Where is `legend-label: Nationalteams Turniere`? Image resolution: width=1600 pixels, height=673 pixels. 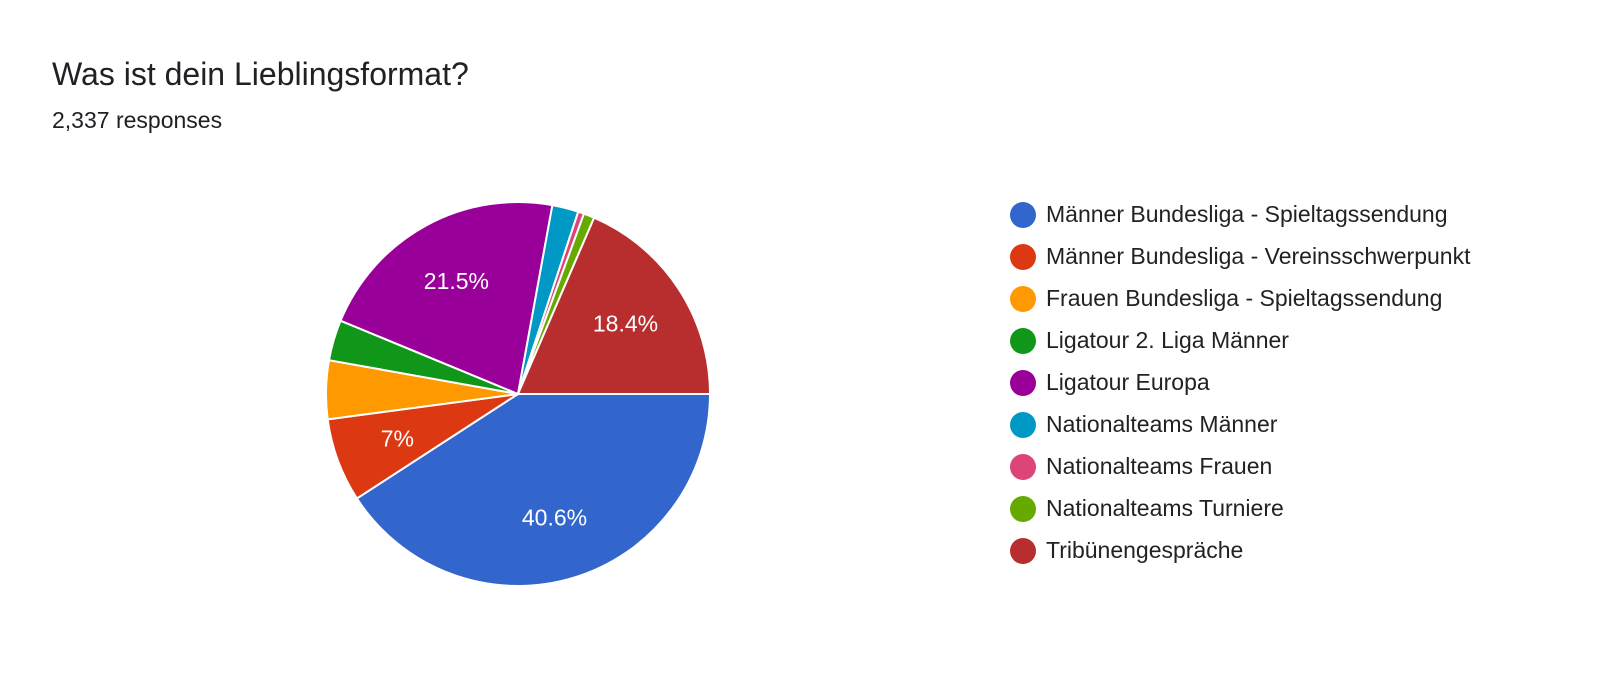
legend-label: Nationalteams Turniere is located at coordinates (1165, 508).